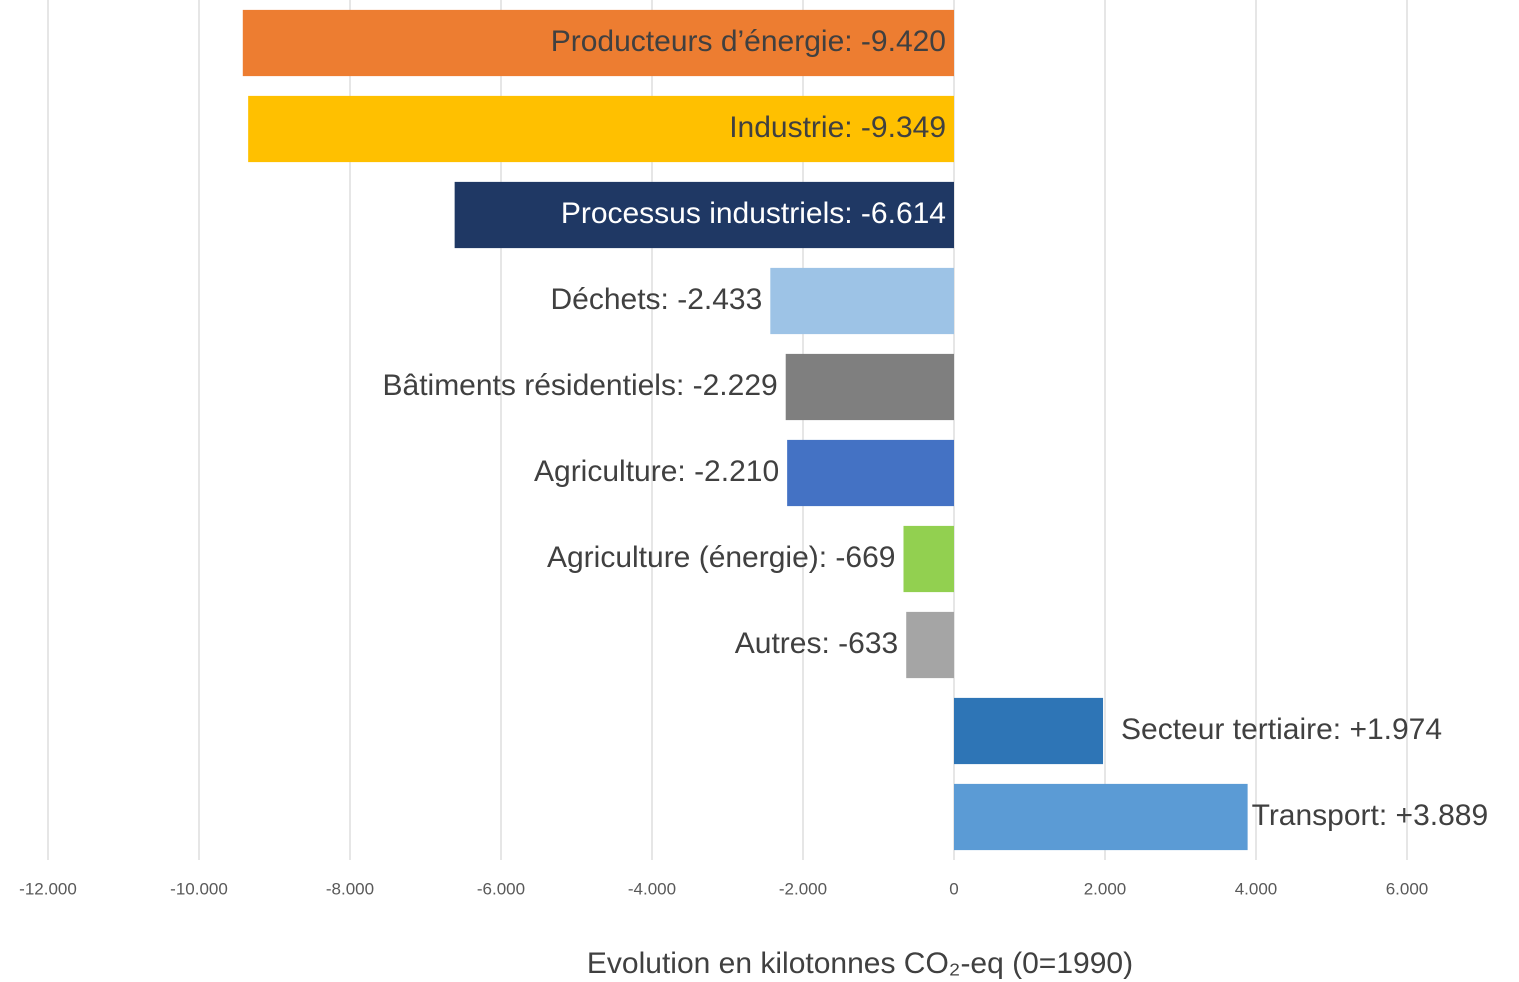  I want to click on x-tick-label: -8.000, so click(350, 888).